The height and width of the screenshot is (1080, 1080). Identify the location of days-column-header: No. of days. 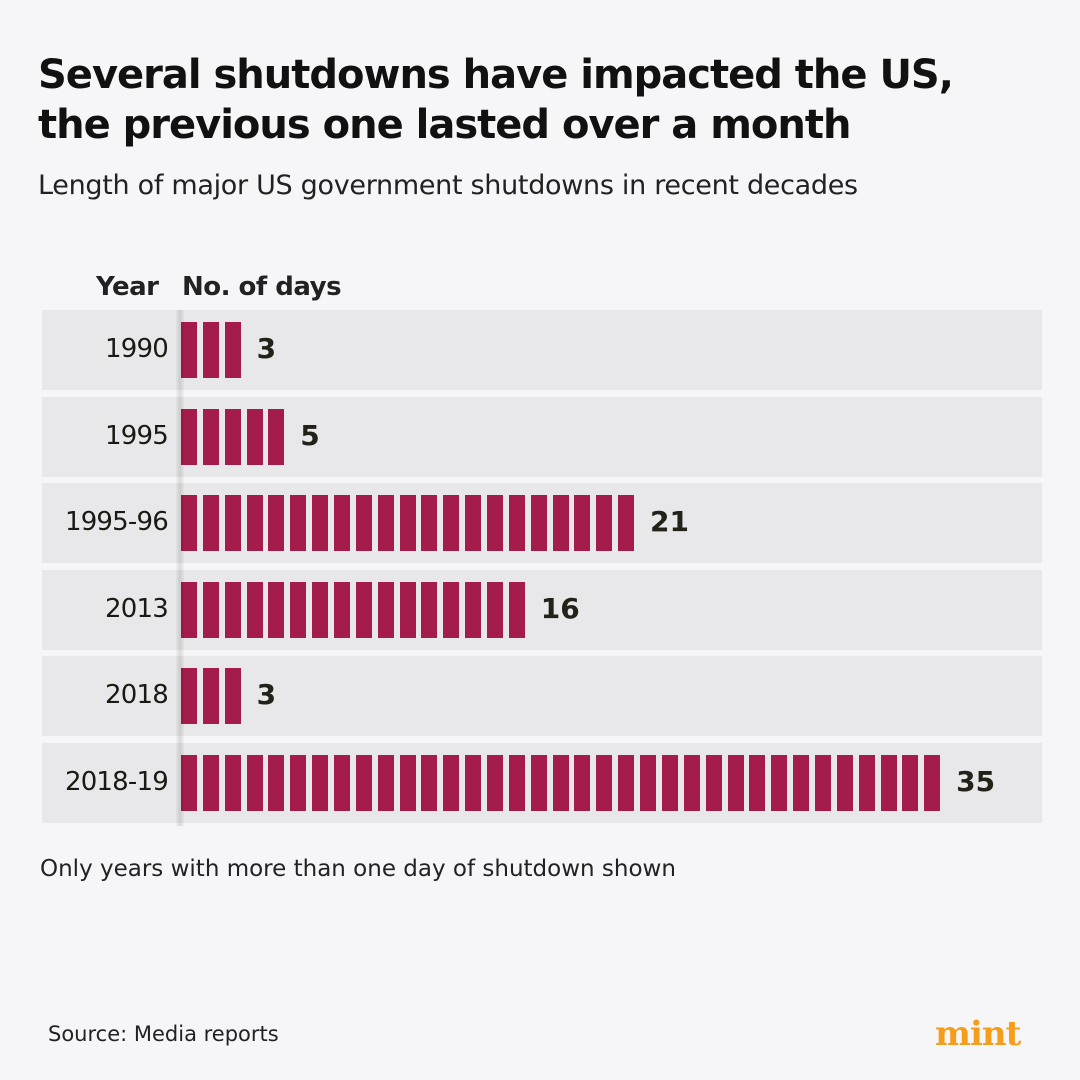
(262, 287).